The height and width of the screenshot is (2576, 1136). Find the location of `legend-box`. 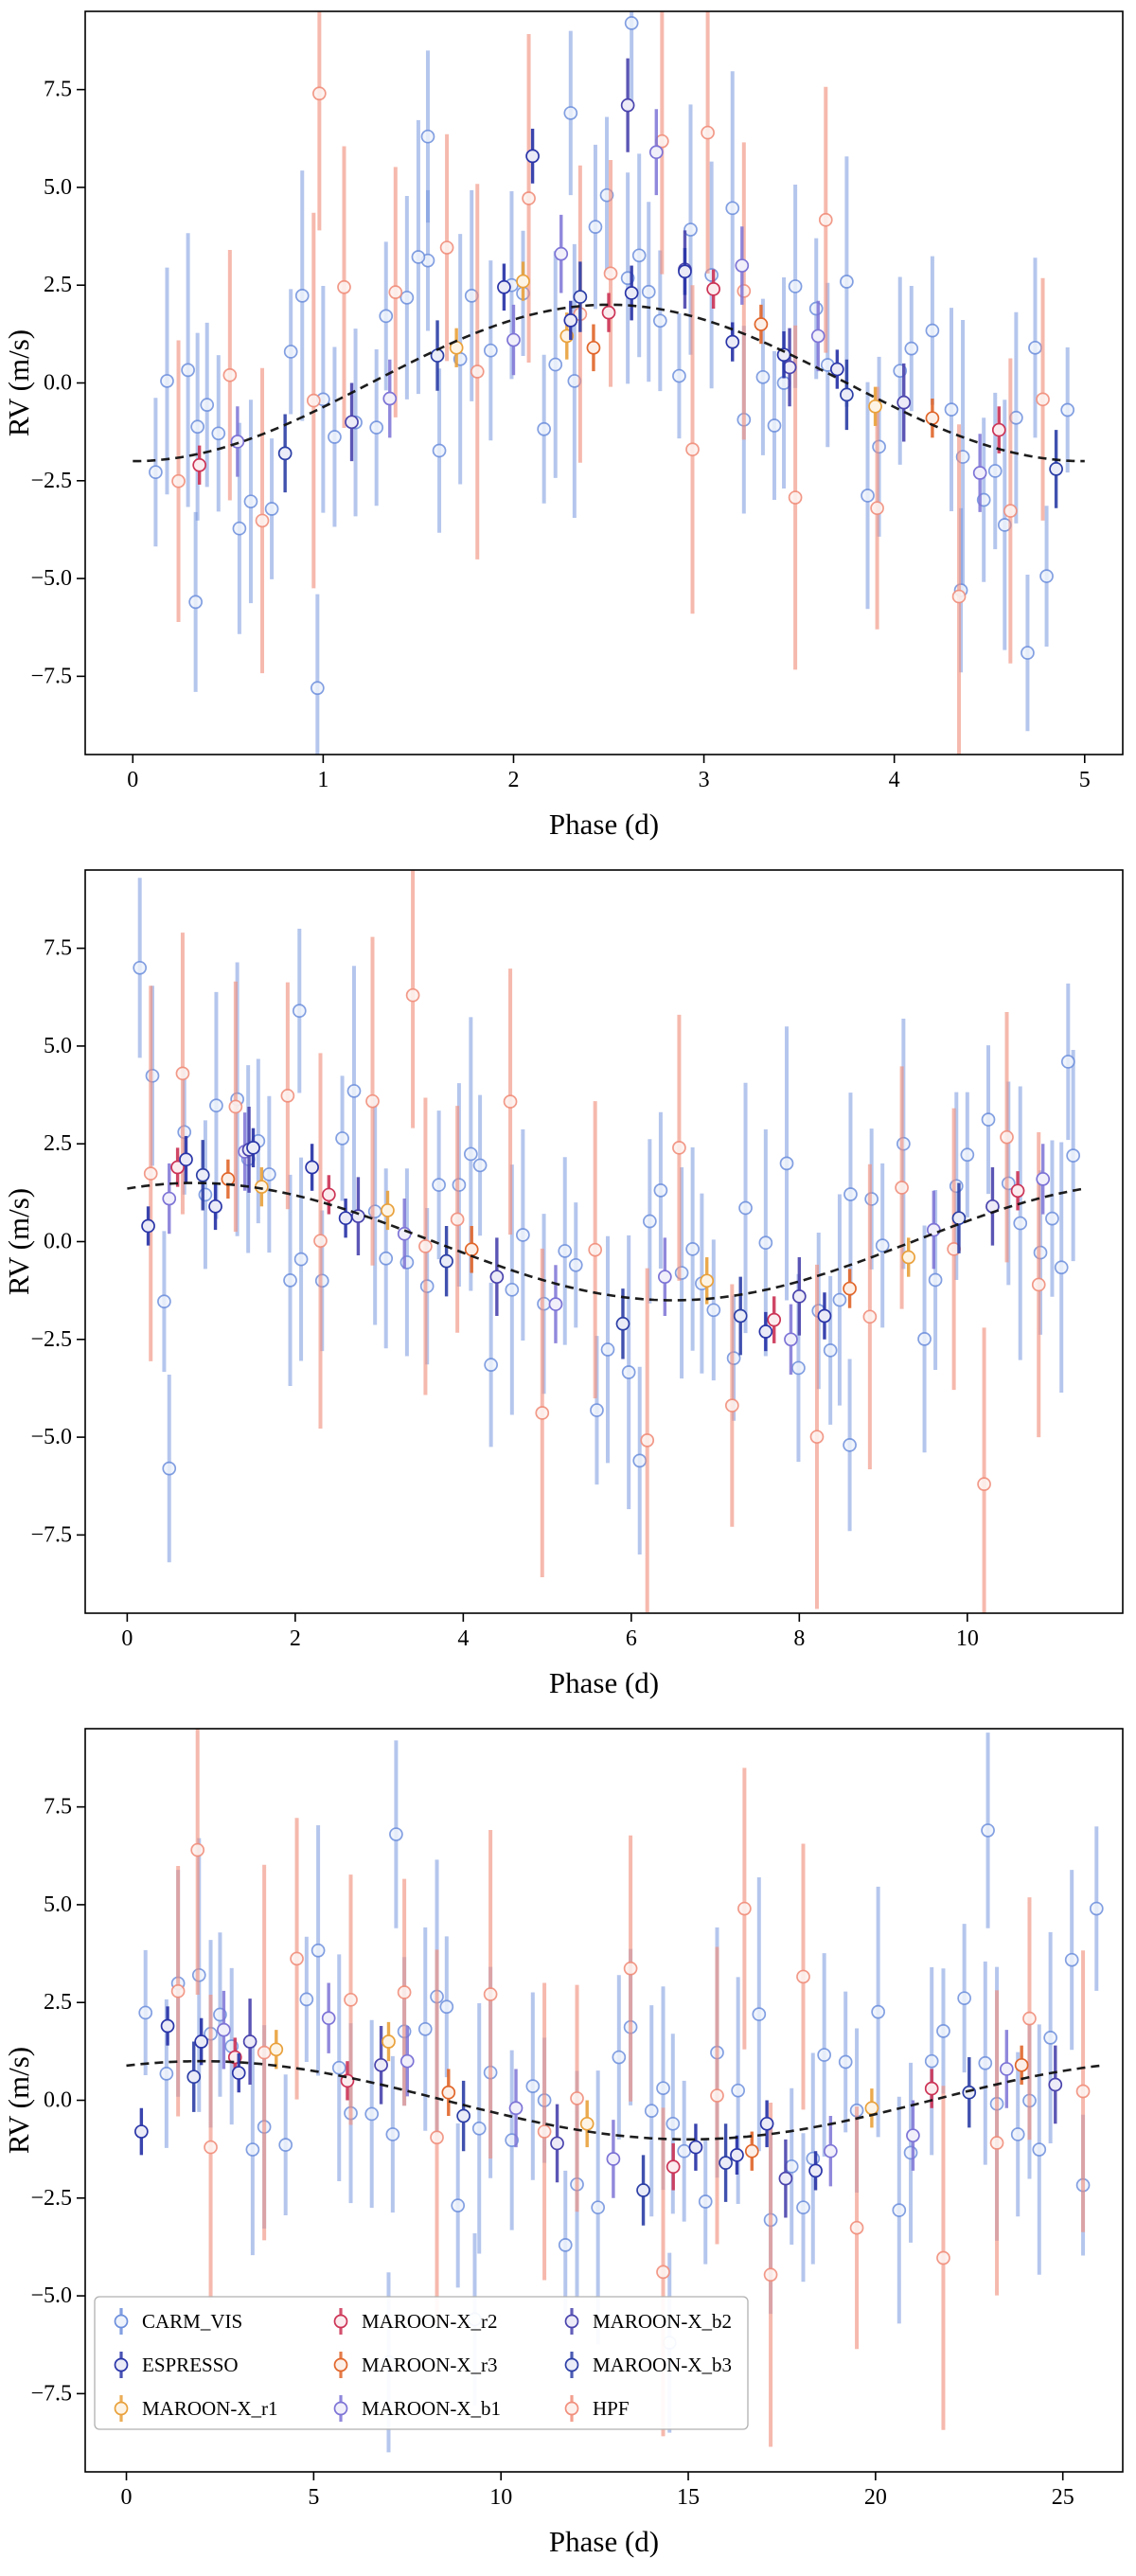

legend-box is located at coordinates (421, 2363).